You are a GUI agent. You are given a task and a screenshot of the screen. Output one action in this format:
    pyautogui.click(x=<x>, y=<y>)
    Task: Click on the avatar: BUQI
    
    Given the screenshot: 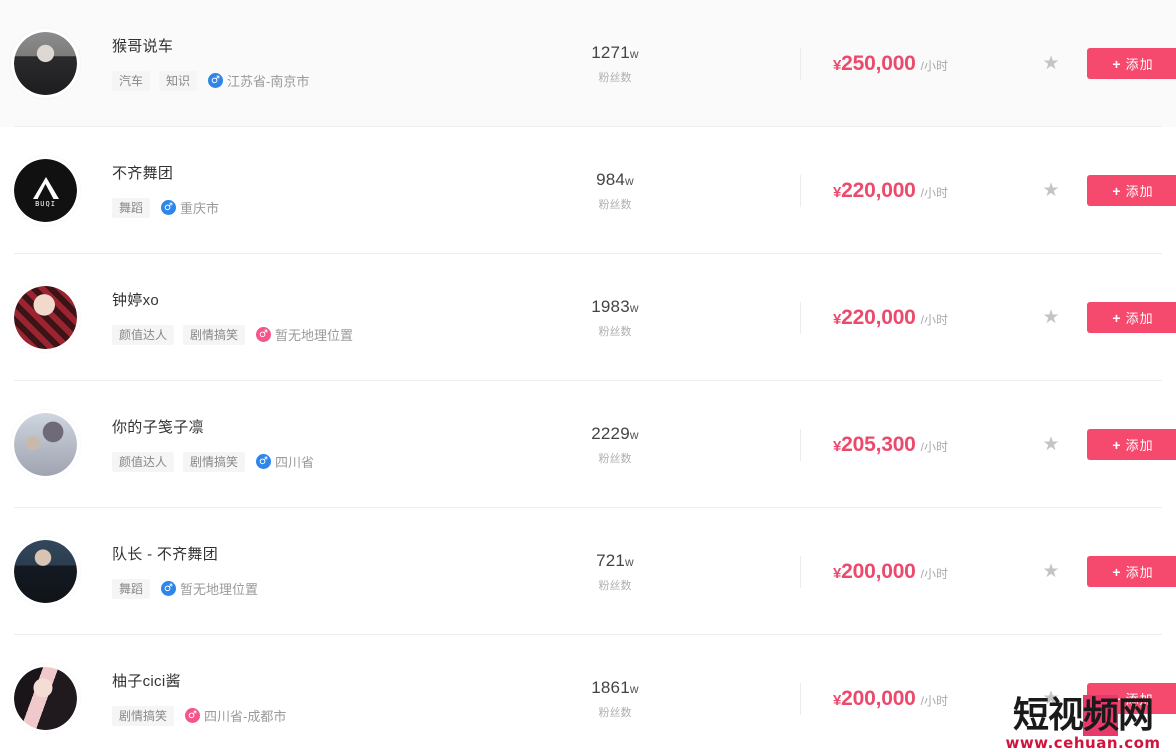 What is the action you would take?
    pyautogui.click(x=45, y=190)
    